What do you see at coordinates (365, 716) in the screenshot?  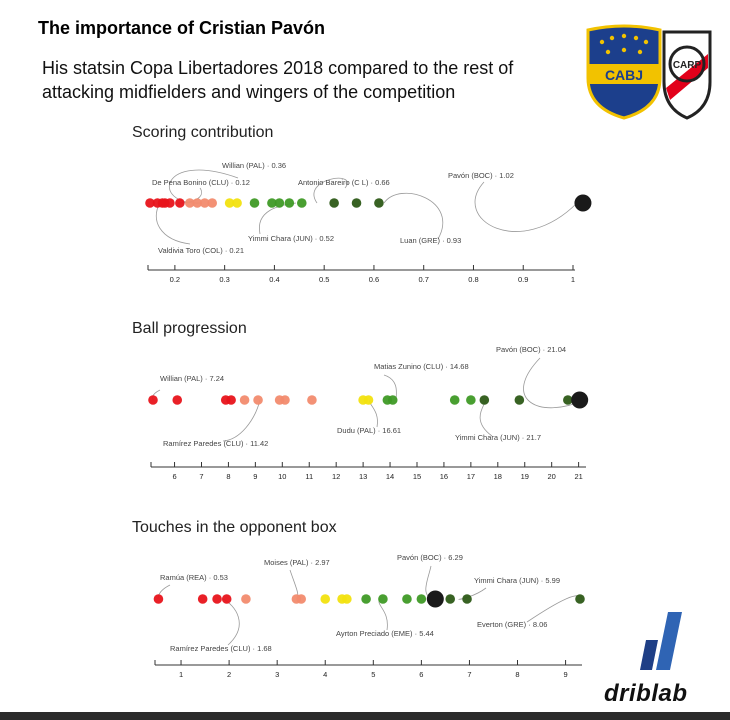 I see `bottom-bar` at bounding box center [365, 716].